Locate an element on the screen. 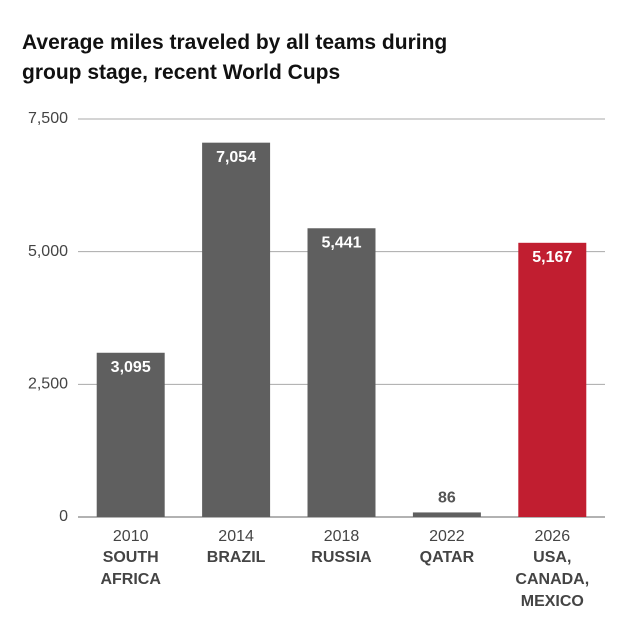 The height and width of the screenshot is (633, 630). y-tick-label: 5,000 is located at coordinates (48, 251).